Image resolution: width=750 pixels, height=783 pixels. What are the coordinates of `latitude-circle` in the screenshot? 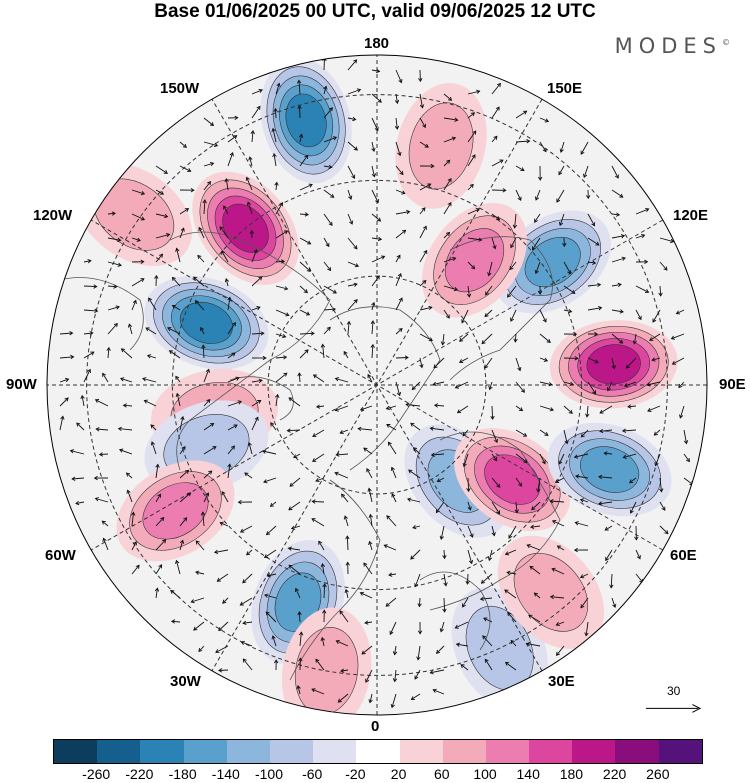 It's located at (377, 385).